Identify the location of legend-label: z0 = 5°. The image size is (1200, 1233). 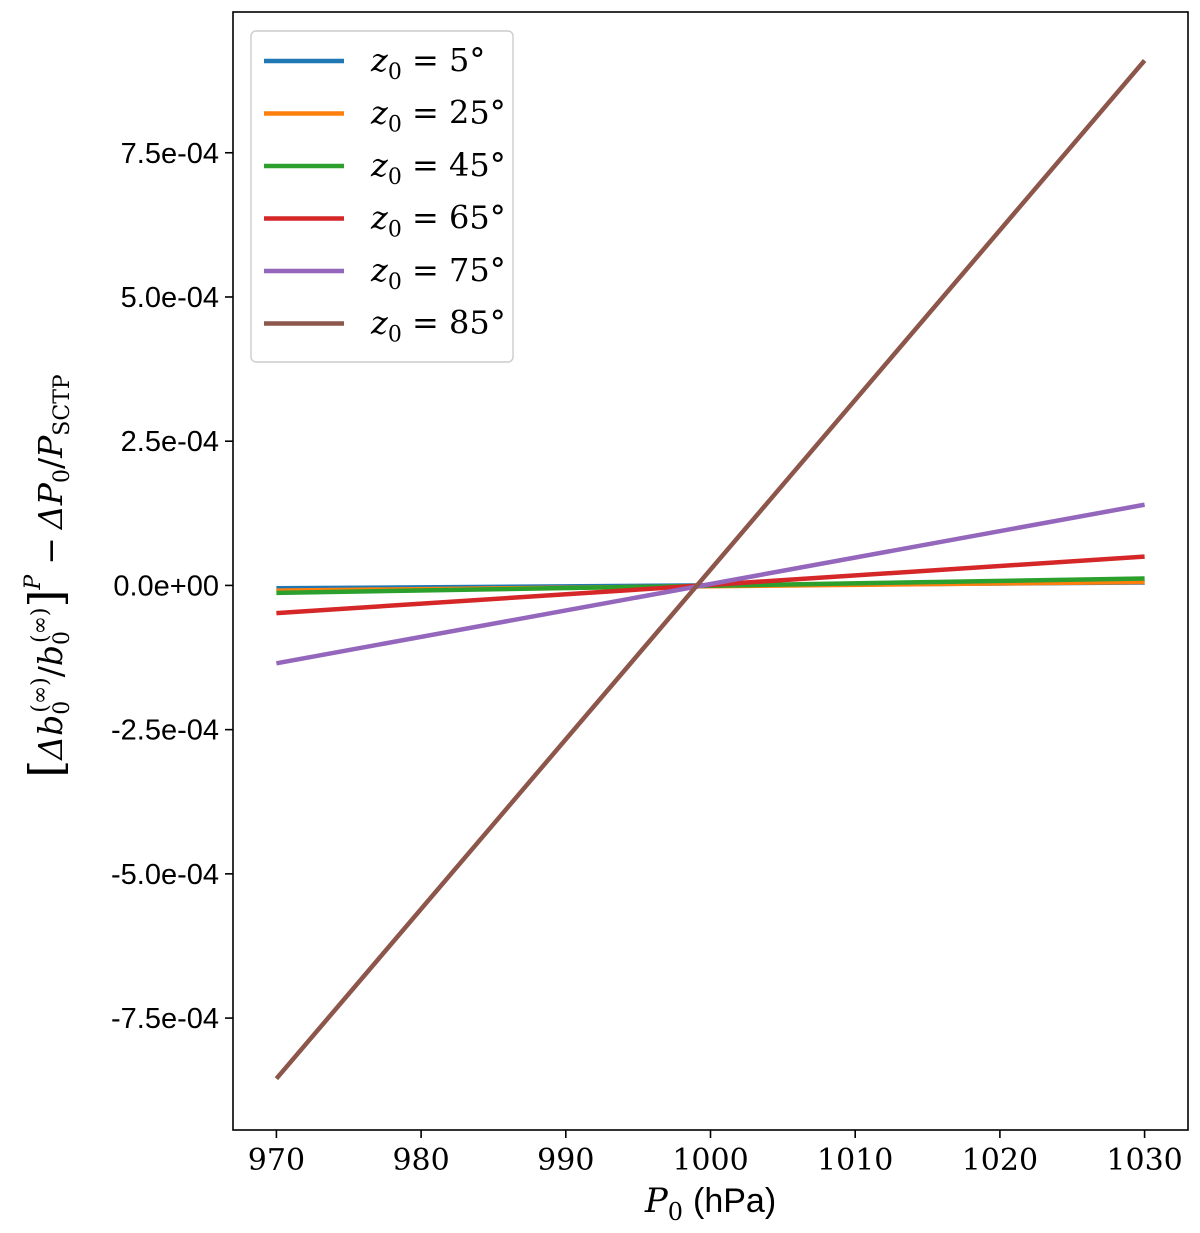
(427, 63).